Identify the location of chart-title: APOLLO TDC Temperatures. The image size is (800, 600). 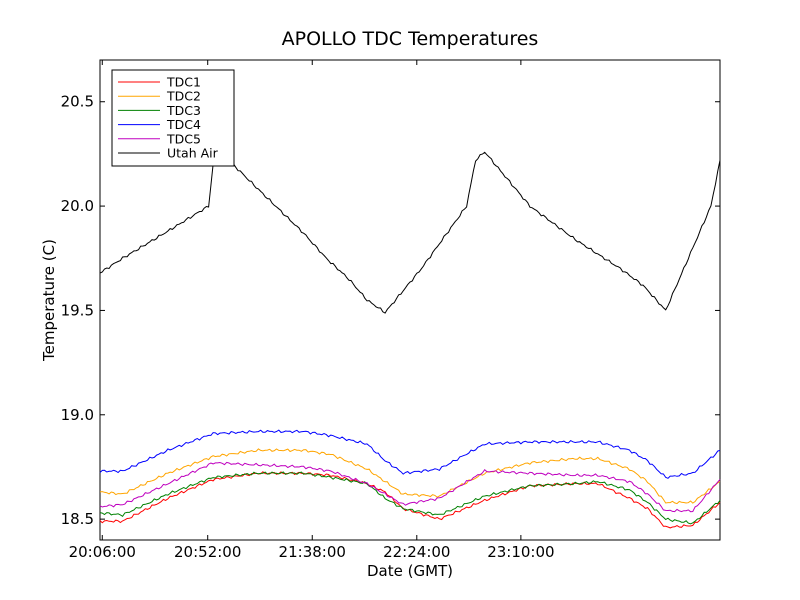
(410, 39).